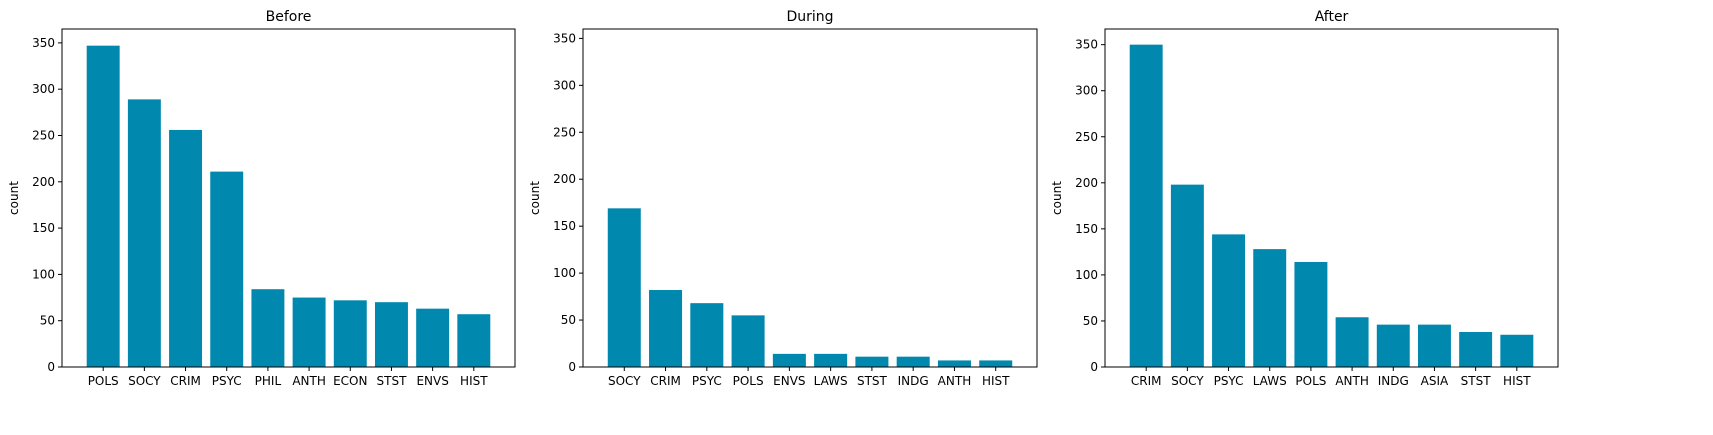 The width and height of the screenshot is (1713, 435). I want to click on chart-title: During, so click(809, 17).